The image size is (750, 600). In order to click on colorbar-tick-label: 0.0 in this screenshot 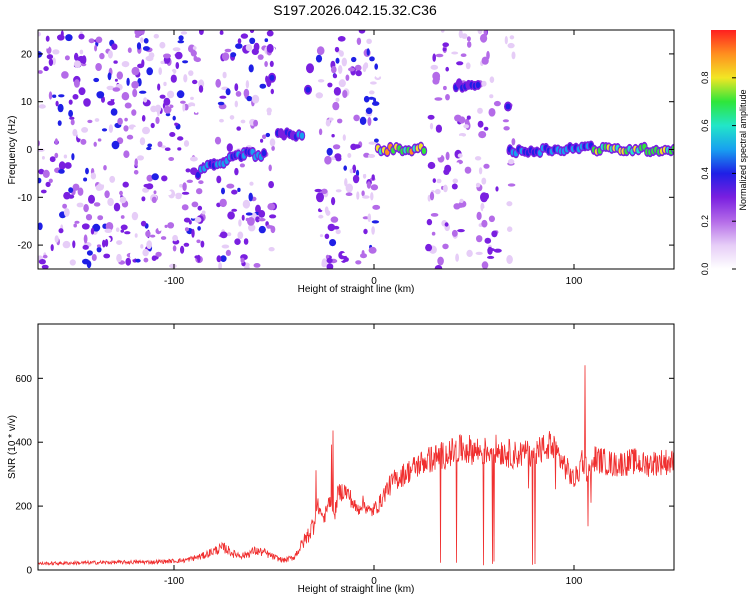, I will do `click(705, 269)`.